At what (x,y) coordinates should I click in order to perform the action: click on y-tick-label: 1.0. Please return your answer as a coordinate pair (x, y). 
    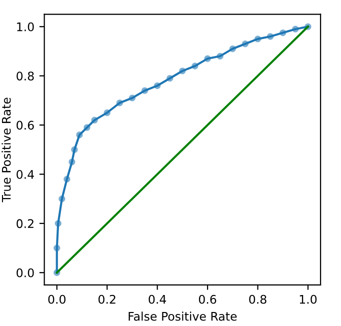
    Looking at the image, I should click on (25, 27).